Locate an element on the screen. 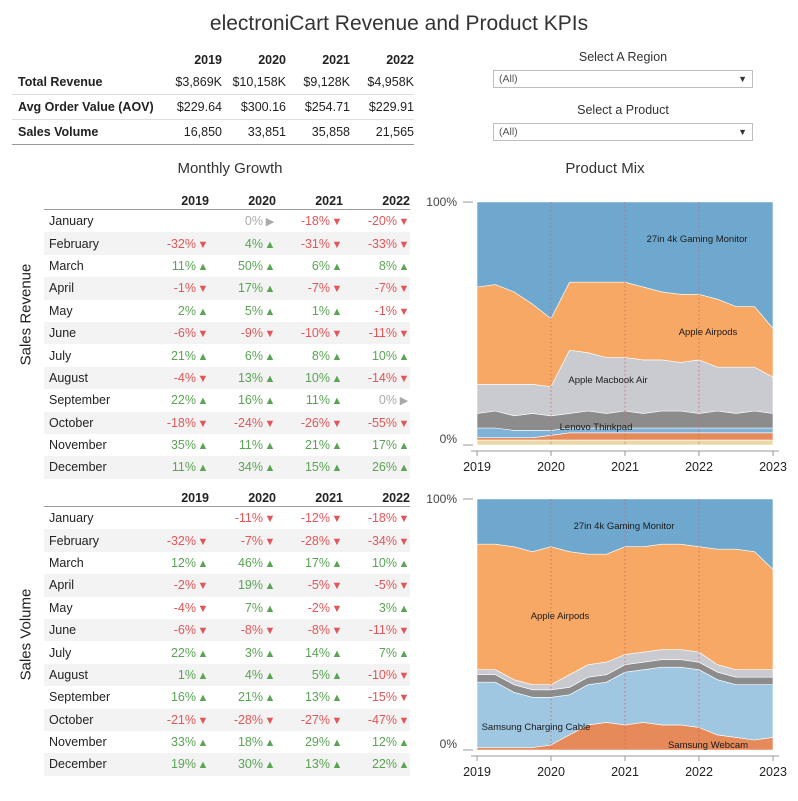 This screenshot has width=798, height=801. growth-value: -18% is located at coordinates (382, 518).